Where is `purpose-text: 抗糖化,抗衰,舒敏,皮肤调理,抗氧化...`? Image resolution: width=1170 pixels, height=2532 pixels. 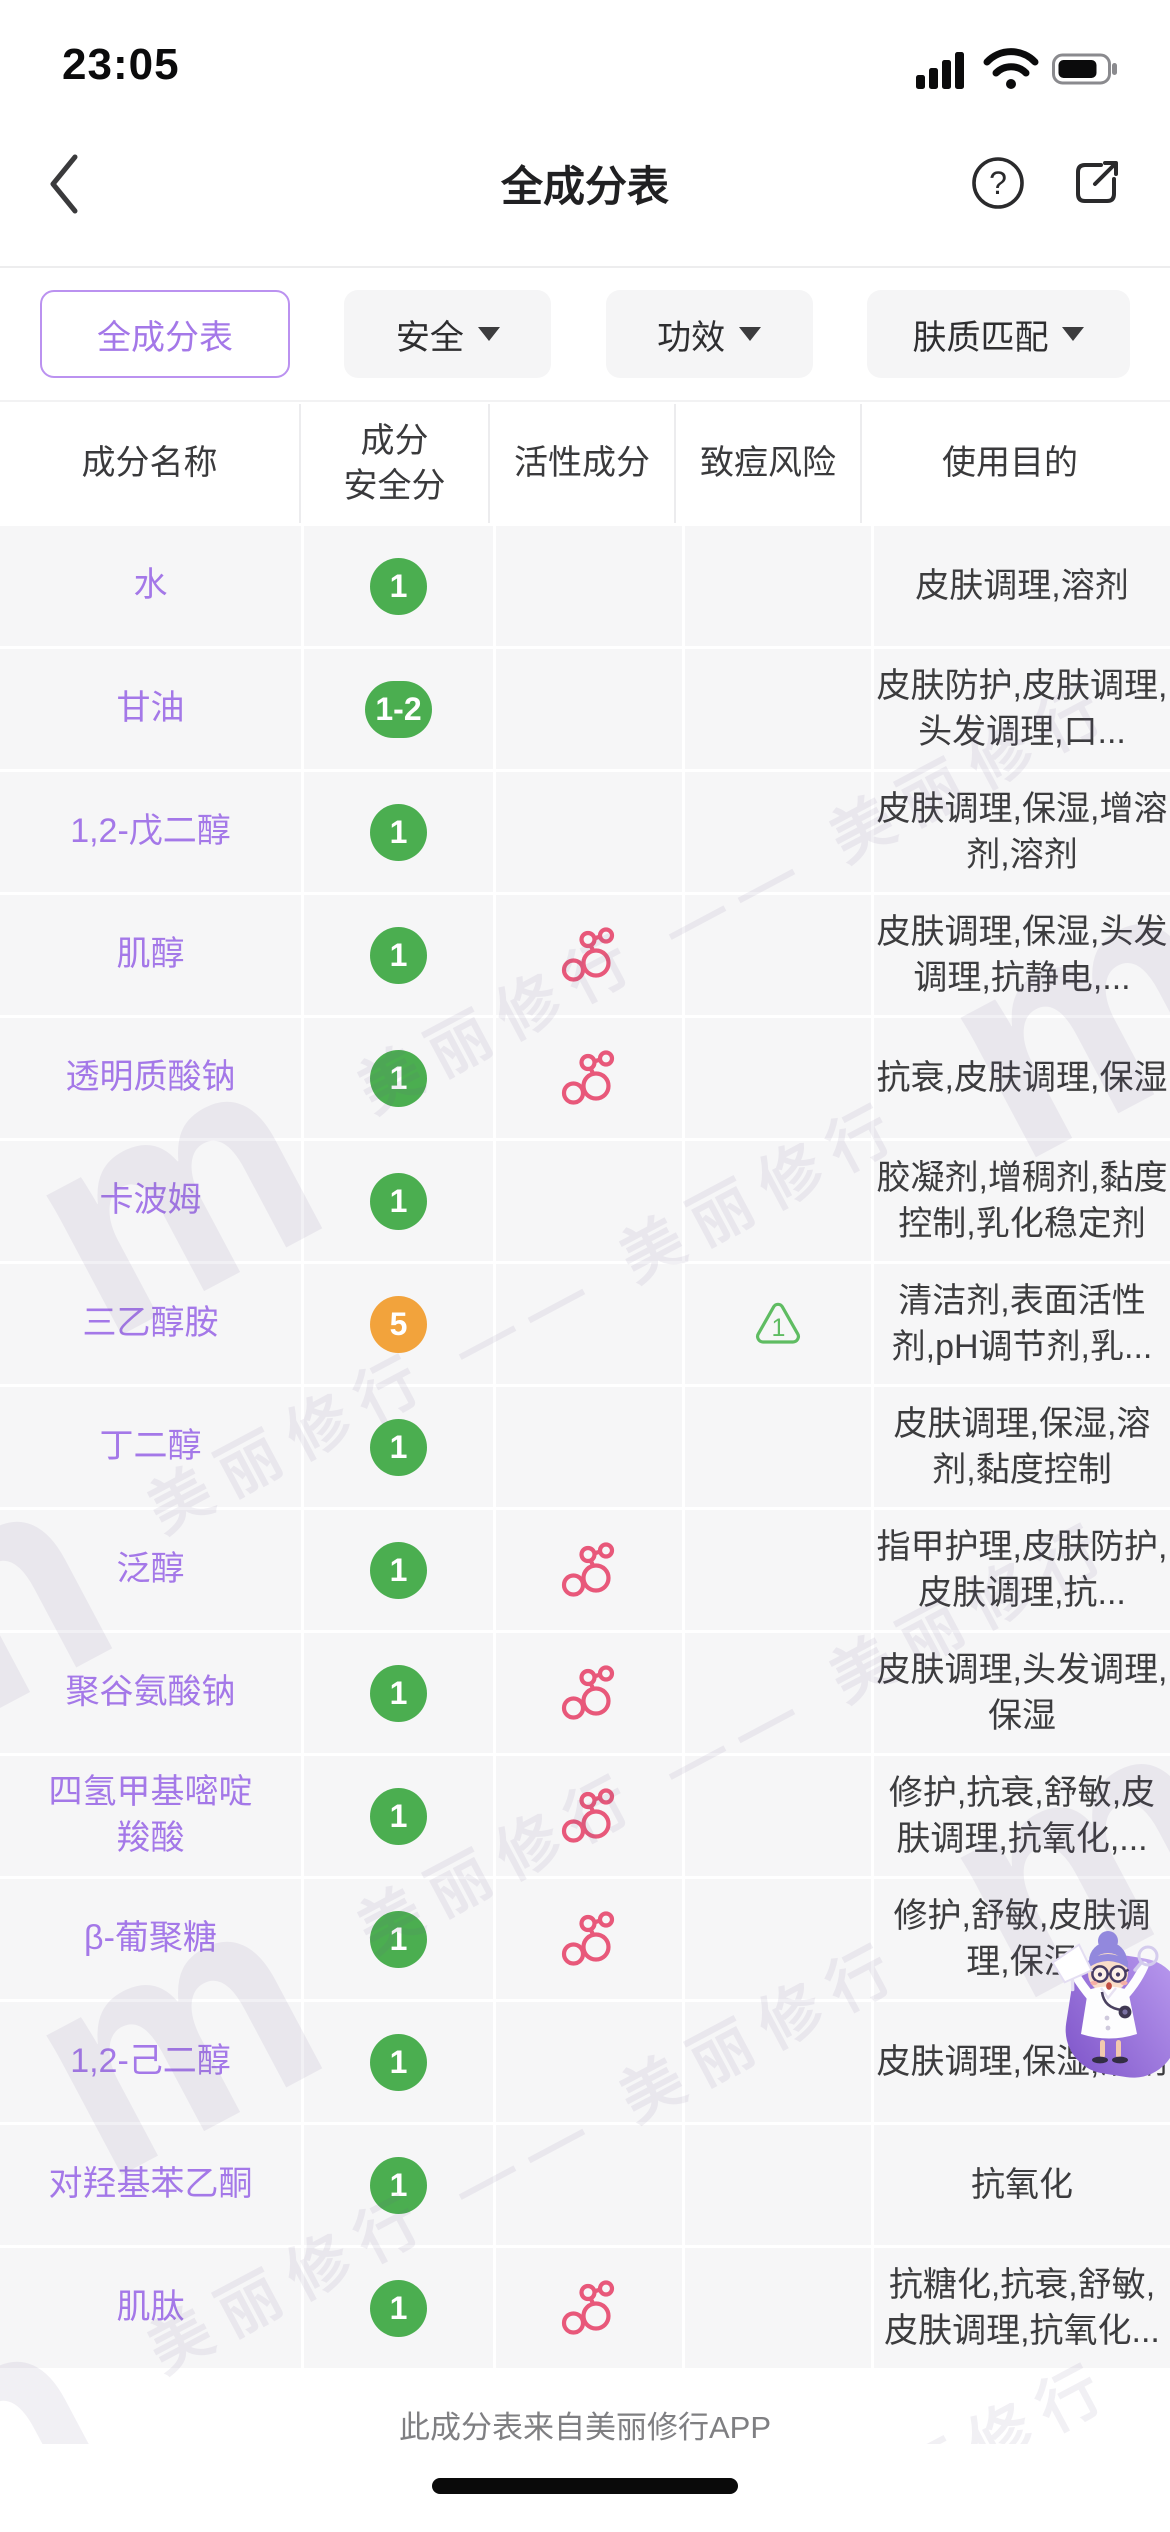
purpose-text: 抗糖化,抗衰,舒敏,皮肤调理,抗氧化... is located at coordinates (1022, 2308).